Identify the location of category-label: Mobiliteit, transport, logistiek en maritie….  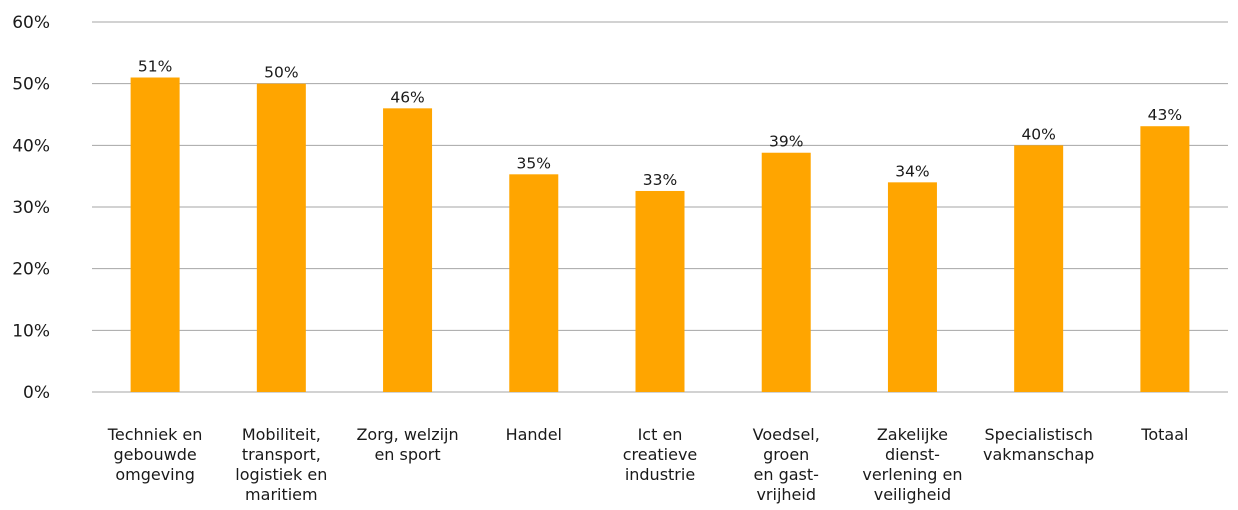
(281, 464).